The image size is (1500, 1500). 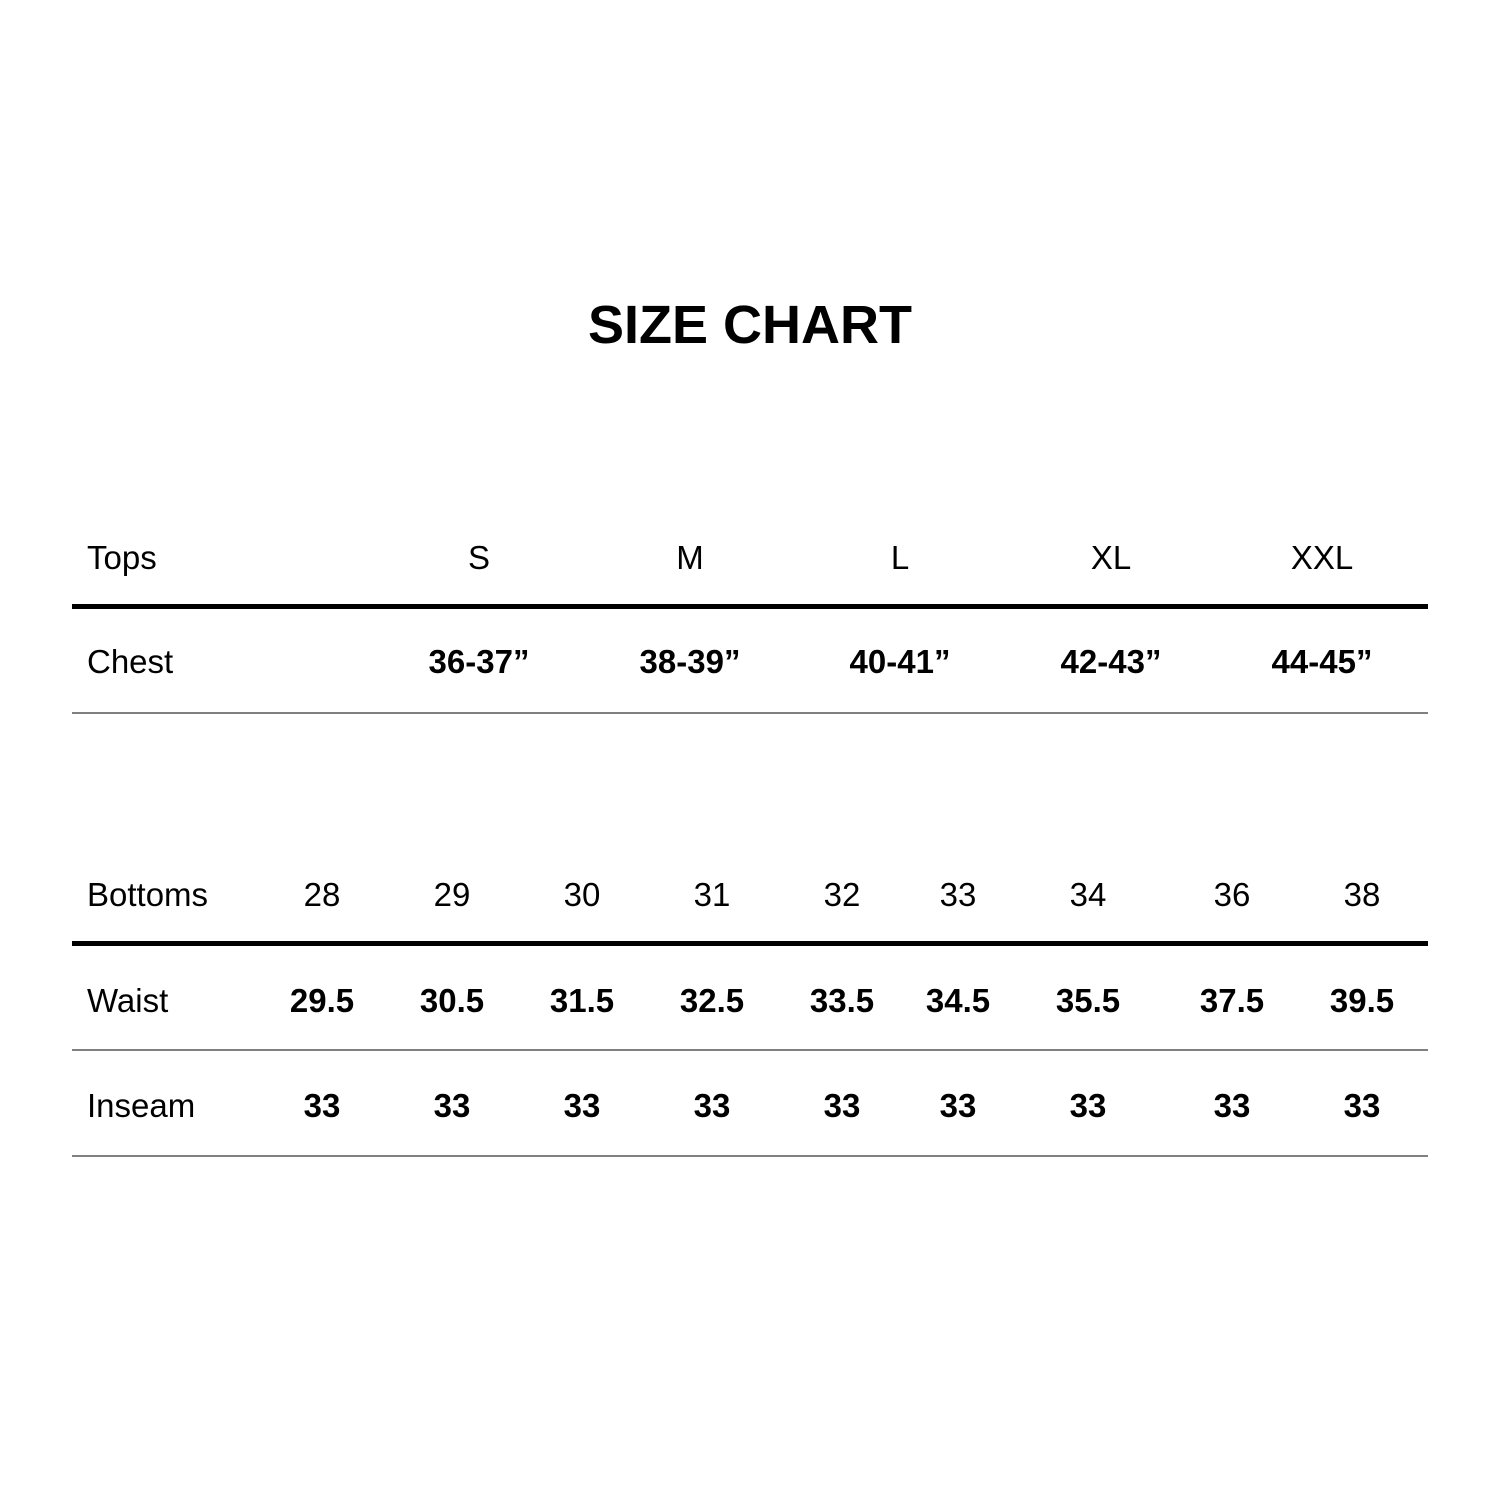 I want to click on bottoms-cell: 29.5, so click(x=322, y=1000).